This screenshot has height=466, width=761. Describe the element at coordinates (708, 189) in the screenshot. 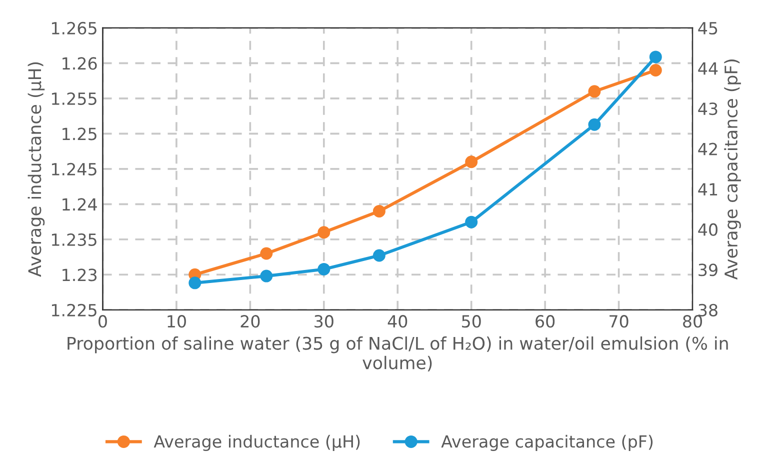

I see `y2-tick-label: 41` at that location.